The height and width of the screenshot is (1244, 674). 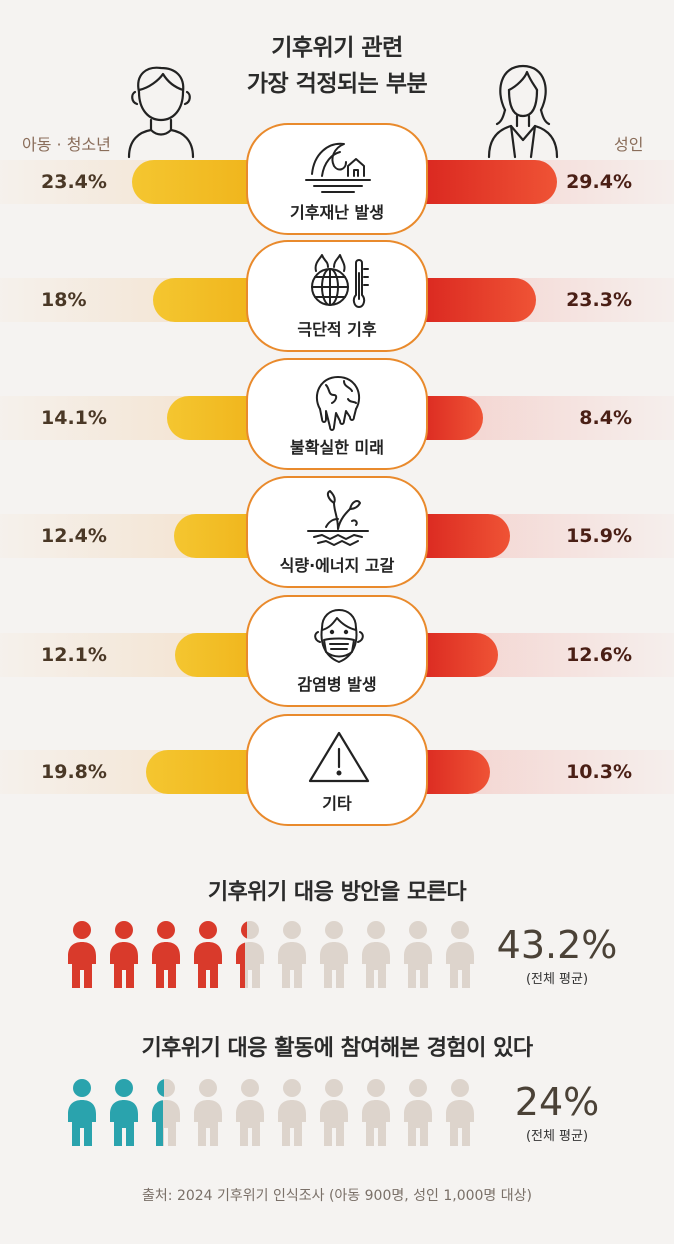 I want to click on category-label: 기타, so click(x=337, y=803).